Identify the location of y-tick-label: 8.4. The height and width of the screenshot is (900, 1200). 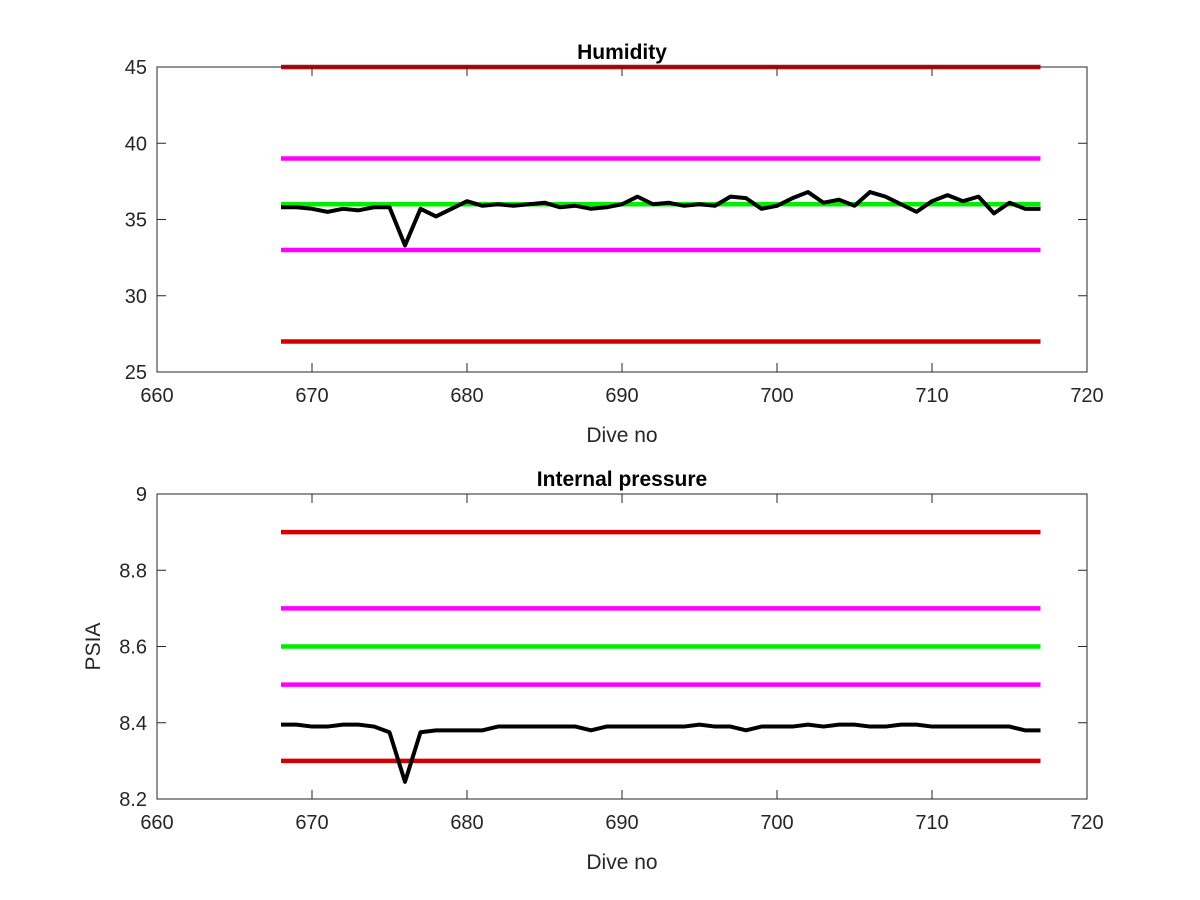
(133, 724).